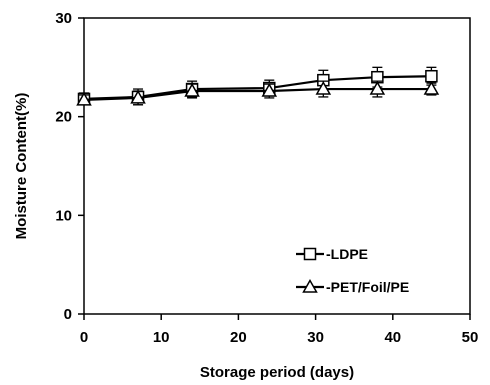 Image resolution: width=490 pixels, height=385 pixels. I want to click on x-tick-label: 50, so click(470, 337).